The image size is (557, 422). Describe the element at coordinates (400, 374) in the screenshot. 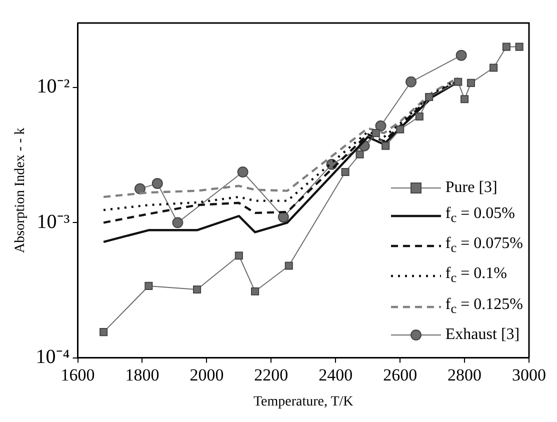

I see `x-tick-label: 2600` at that location.